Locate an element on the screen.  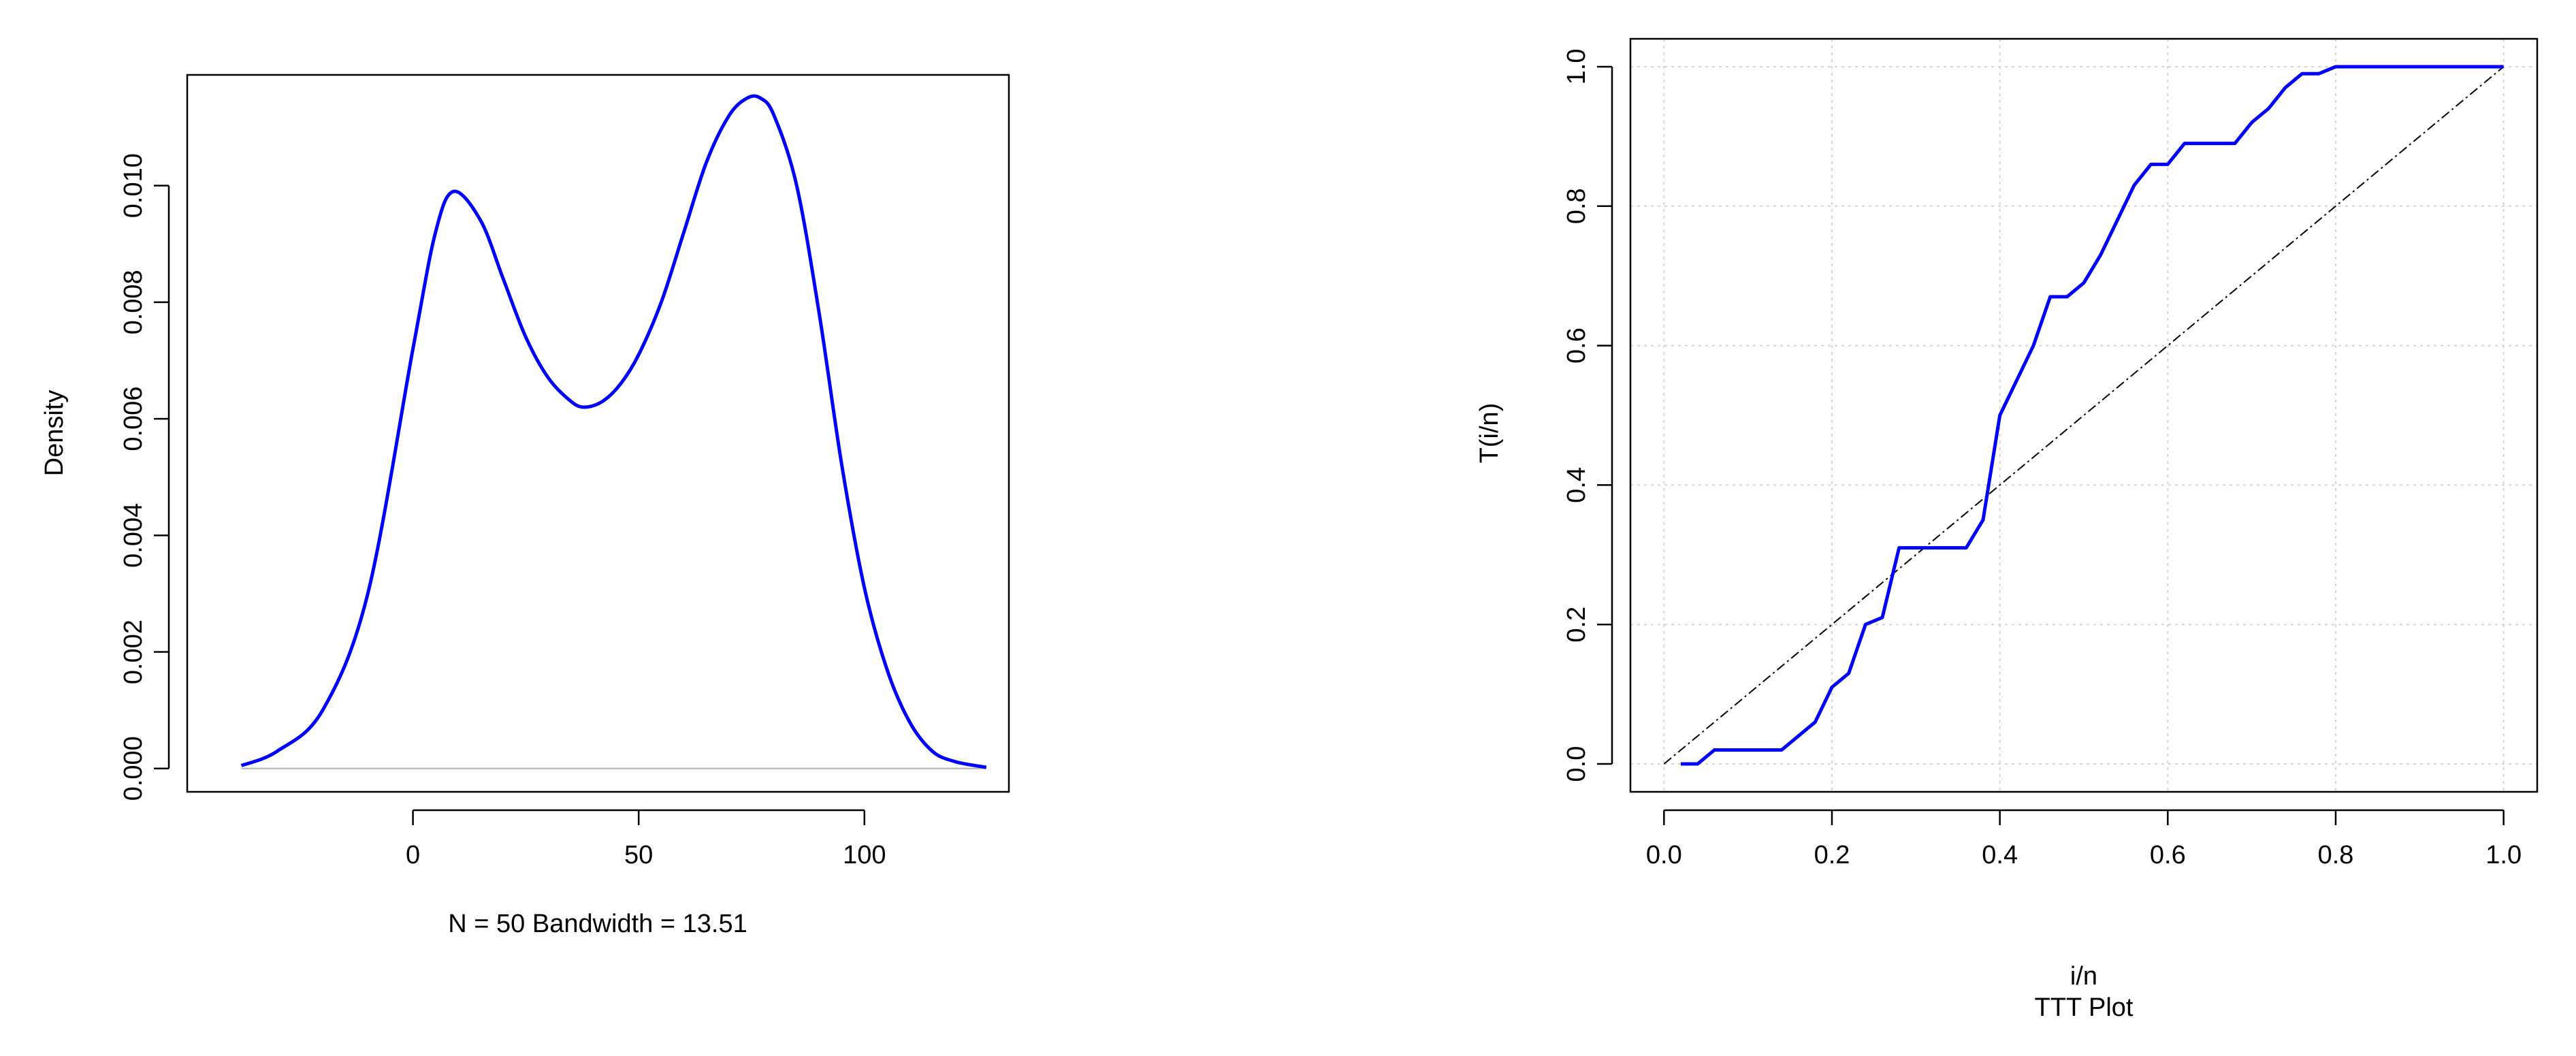
ttt-y-tick-label: 0.2 is located at coordinates (1577, 625).